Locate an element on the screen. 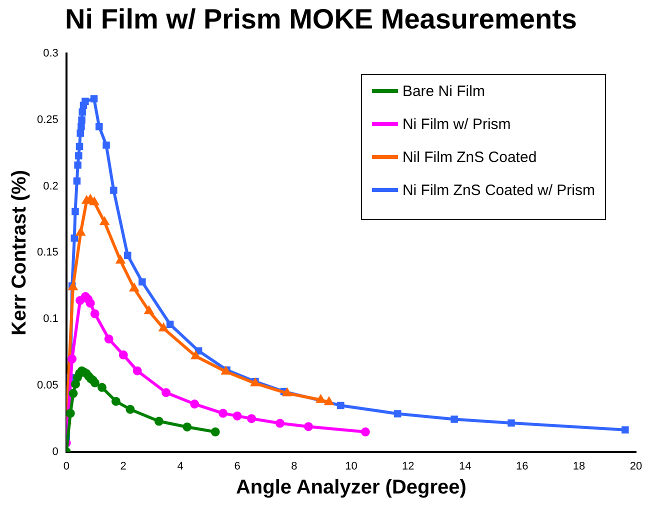  y-axis-title: Kerr Contrast (%) is located at coordinates (19, 253).